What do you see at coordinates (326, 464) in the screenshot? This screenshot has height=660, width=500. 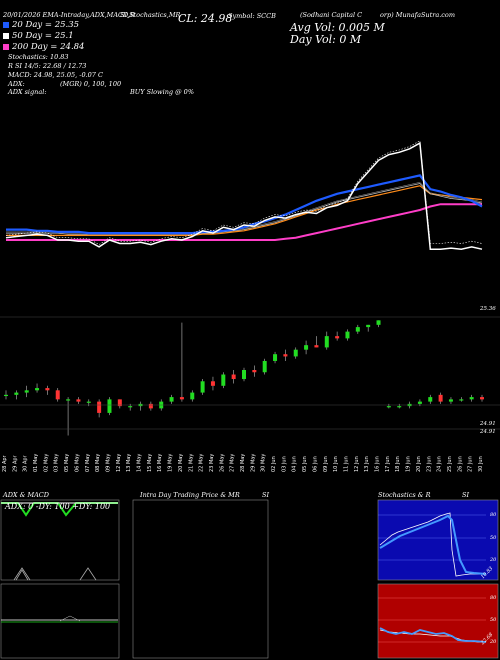 I see `date-tick-label: 09 Jun` at bounding box center [326, 464].